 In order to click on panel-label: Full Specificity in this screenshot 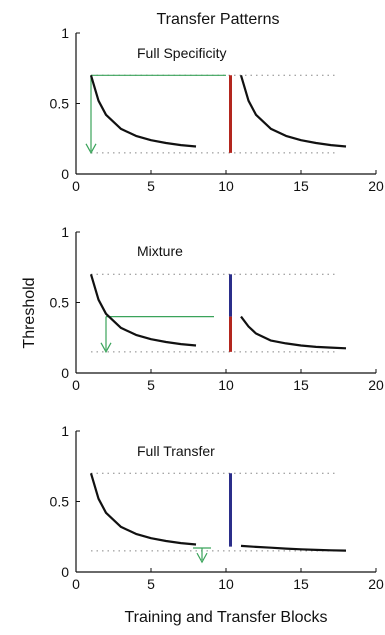, I will do `click(181, 53)`.